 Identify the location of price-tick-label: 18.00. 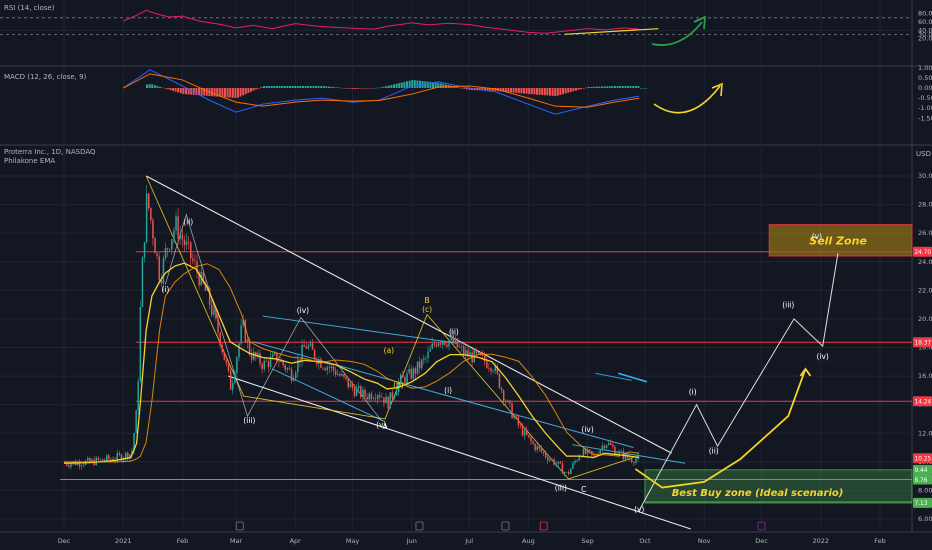
(925, 348).